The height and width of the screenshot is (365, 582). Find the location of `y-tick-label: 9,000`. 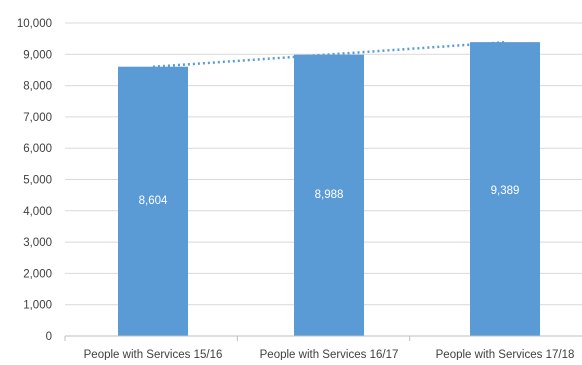

y-tick-label: 9,000 is located at coordinates (37, 55).